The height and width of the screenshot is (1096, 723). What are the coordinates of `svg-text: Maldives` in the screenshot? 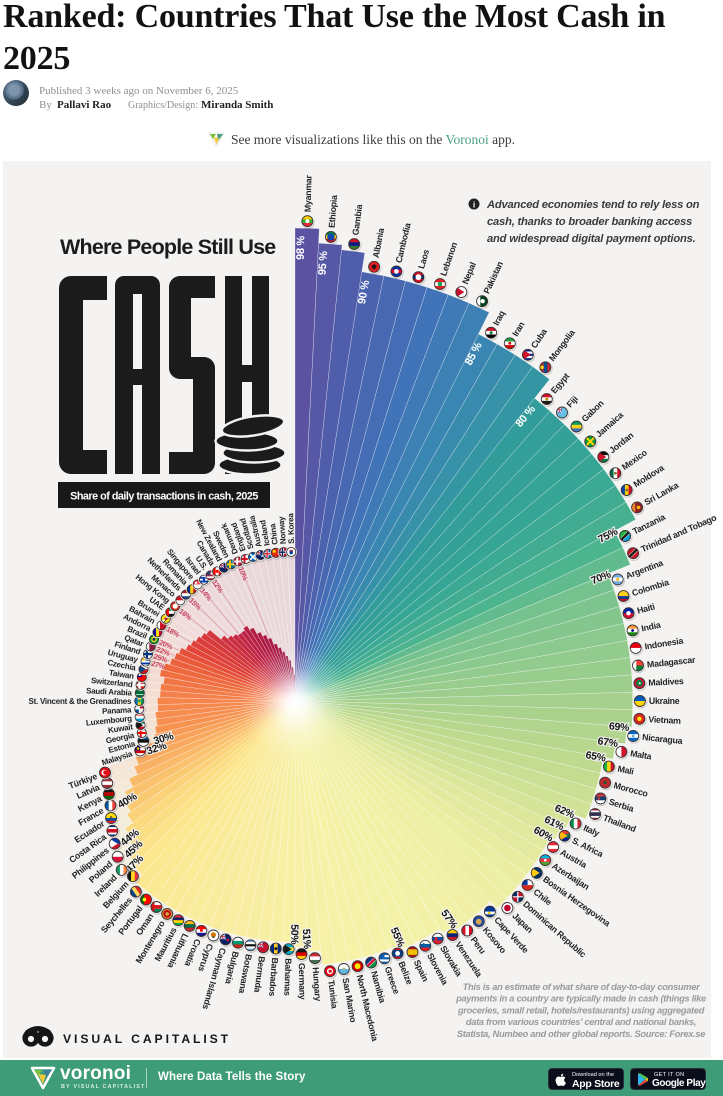 It's located at (666, 682).